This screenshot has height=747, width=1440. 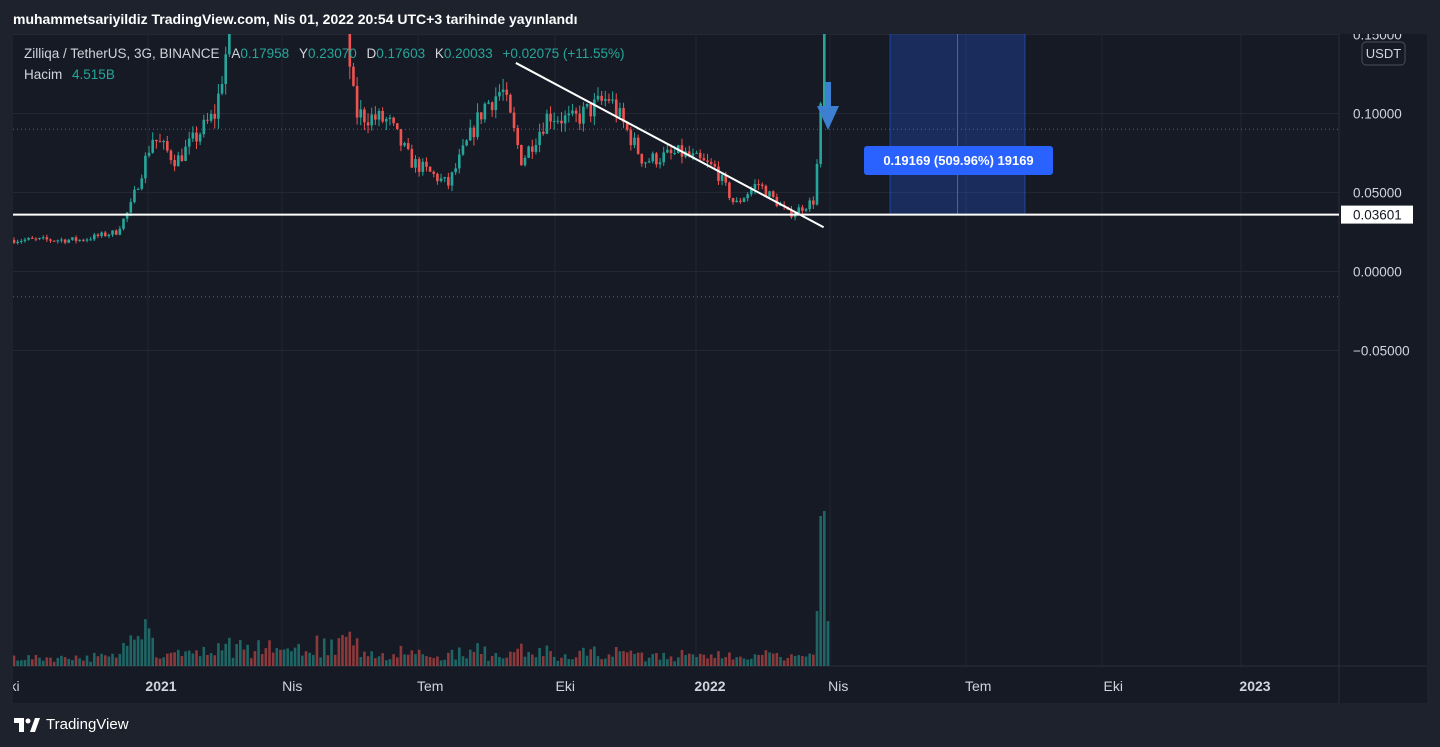 What do you see at coordinates (978, 686) in the screenshot?
I see `time-tick-label: Tem` at bounding box center [978, 686].